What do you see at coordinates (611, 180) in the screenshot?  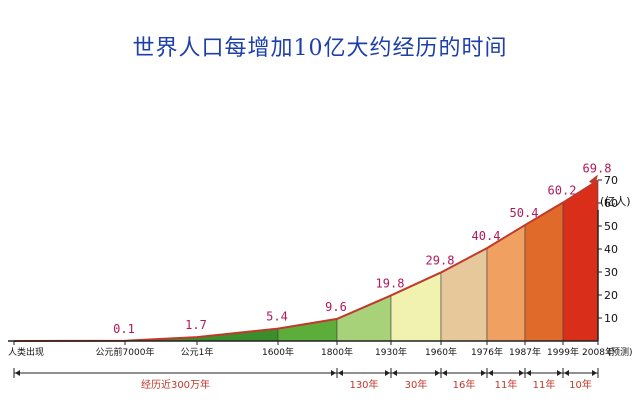 I see `y-tick-label: 70` at bounding box center [611, 180].